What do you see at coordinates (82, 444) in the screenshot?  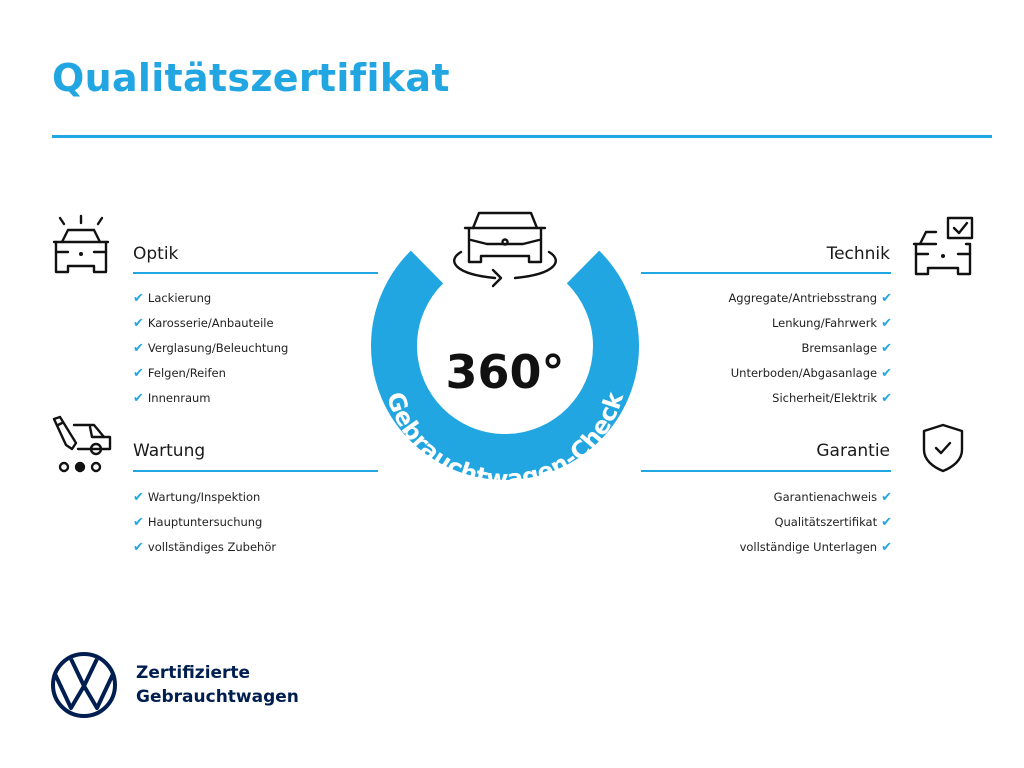 I see `car-service-icon` at bounding box center [82, 444].